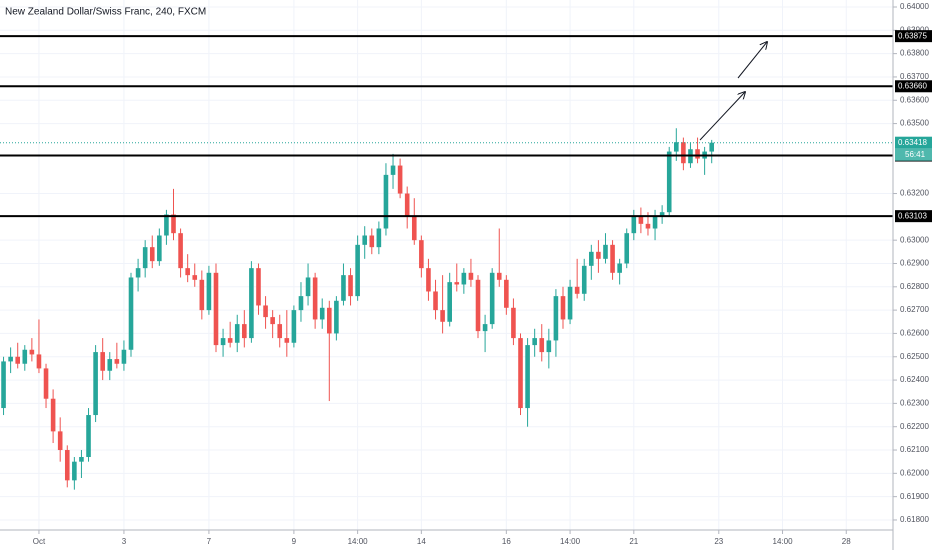 Image resolution: width=932 pixels, height=550 pixels. Describe the element at coordinates (914, 53) in the screenshot. I see `y-tick-label: 0.63800` at that location.